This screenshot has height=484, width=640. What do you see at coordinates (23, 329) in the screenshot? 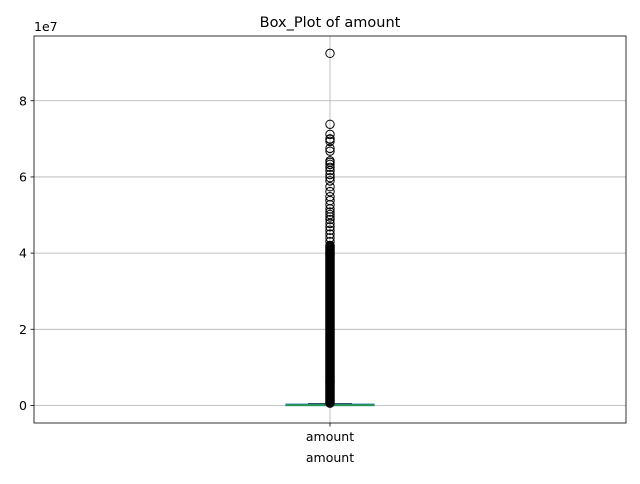
I see `y-tick-label: 2` at bounding box center [23, 329].